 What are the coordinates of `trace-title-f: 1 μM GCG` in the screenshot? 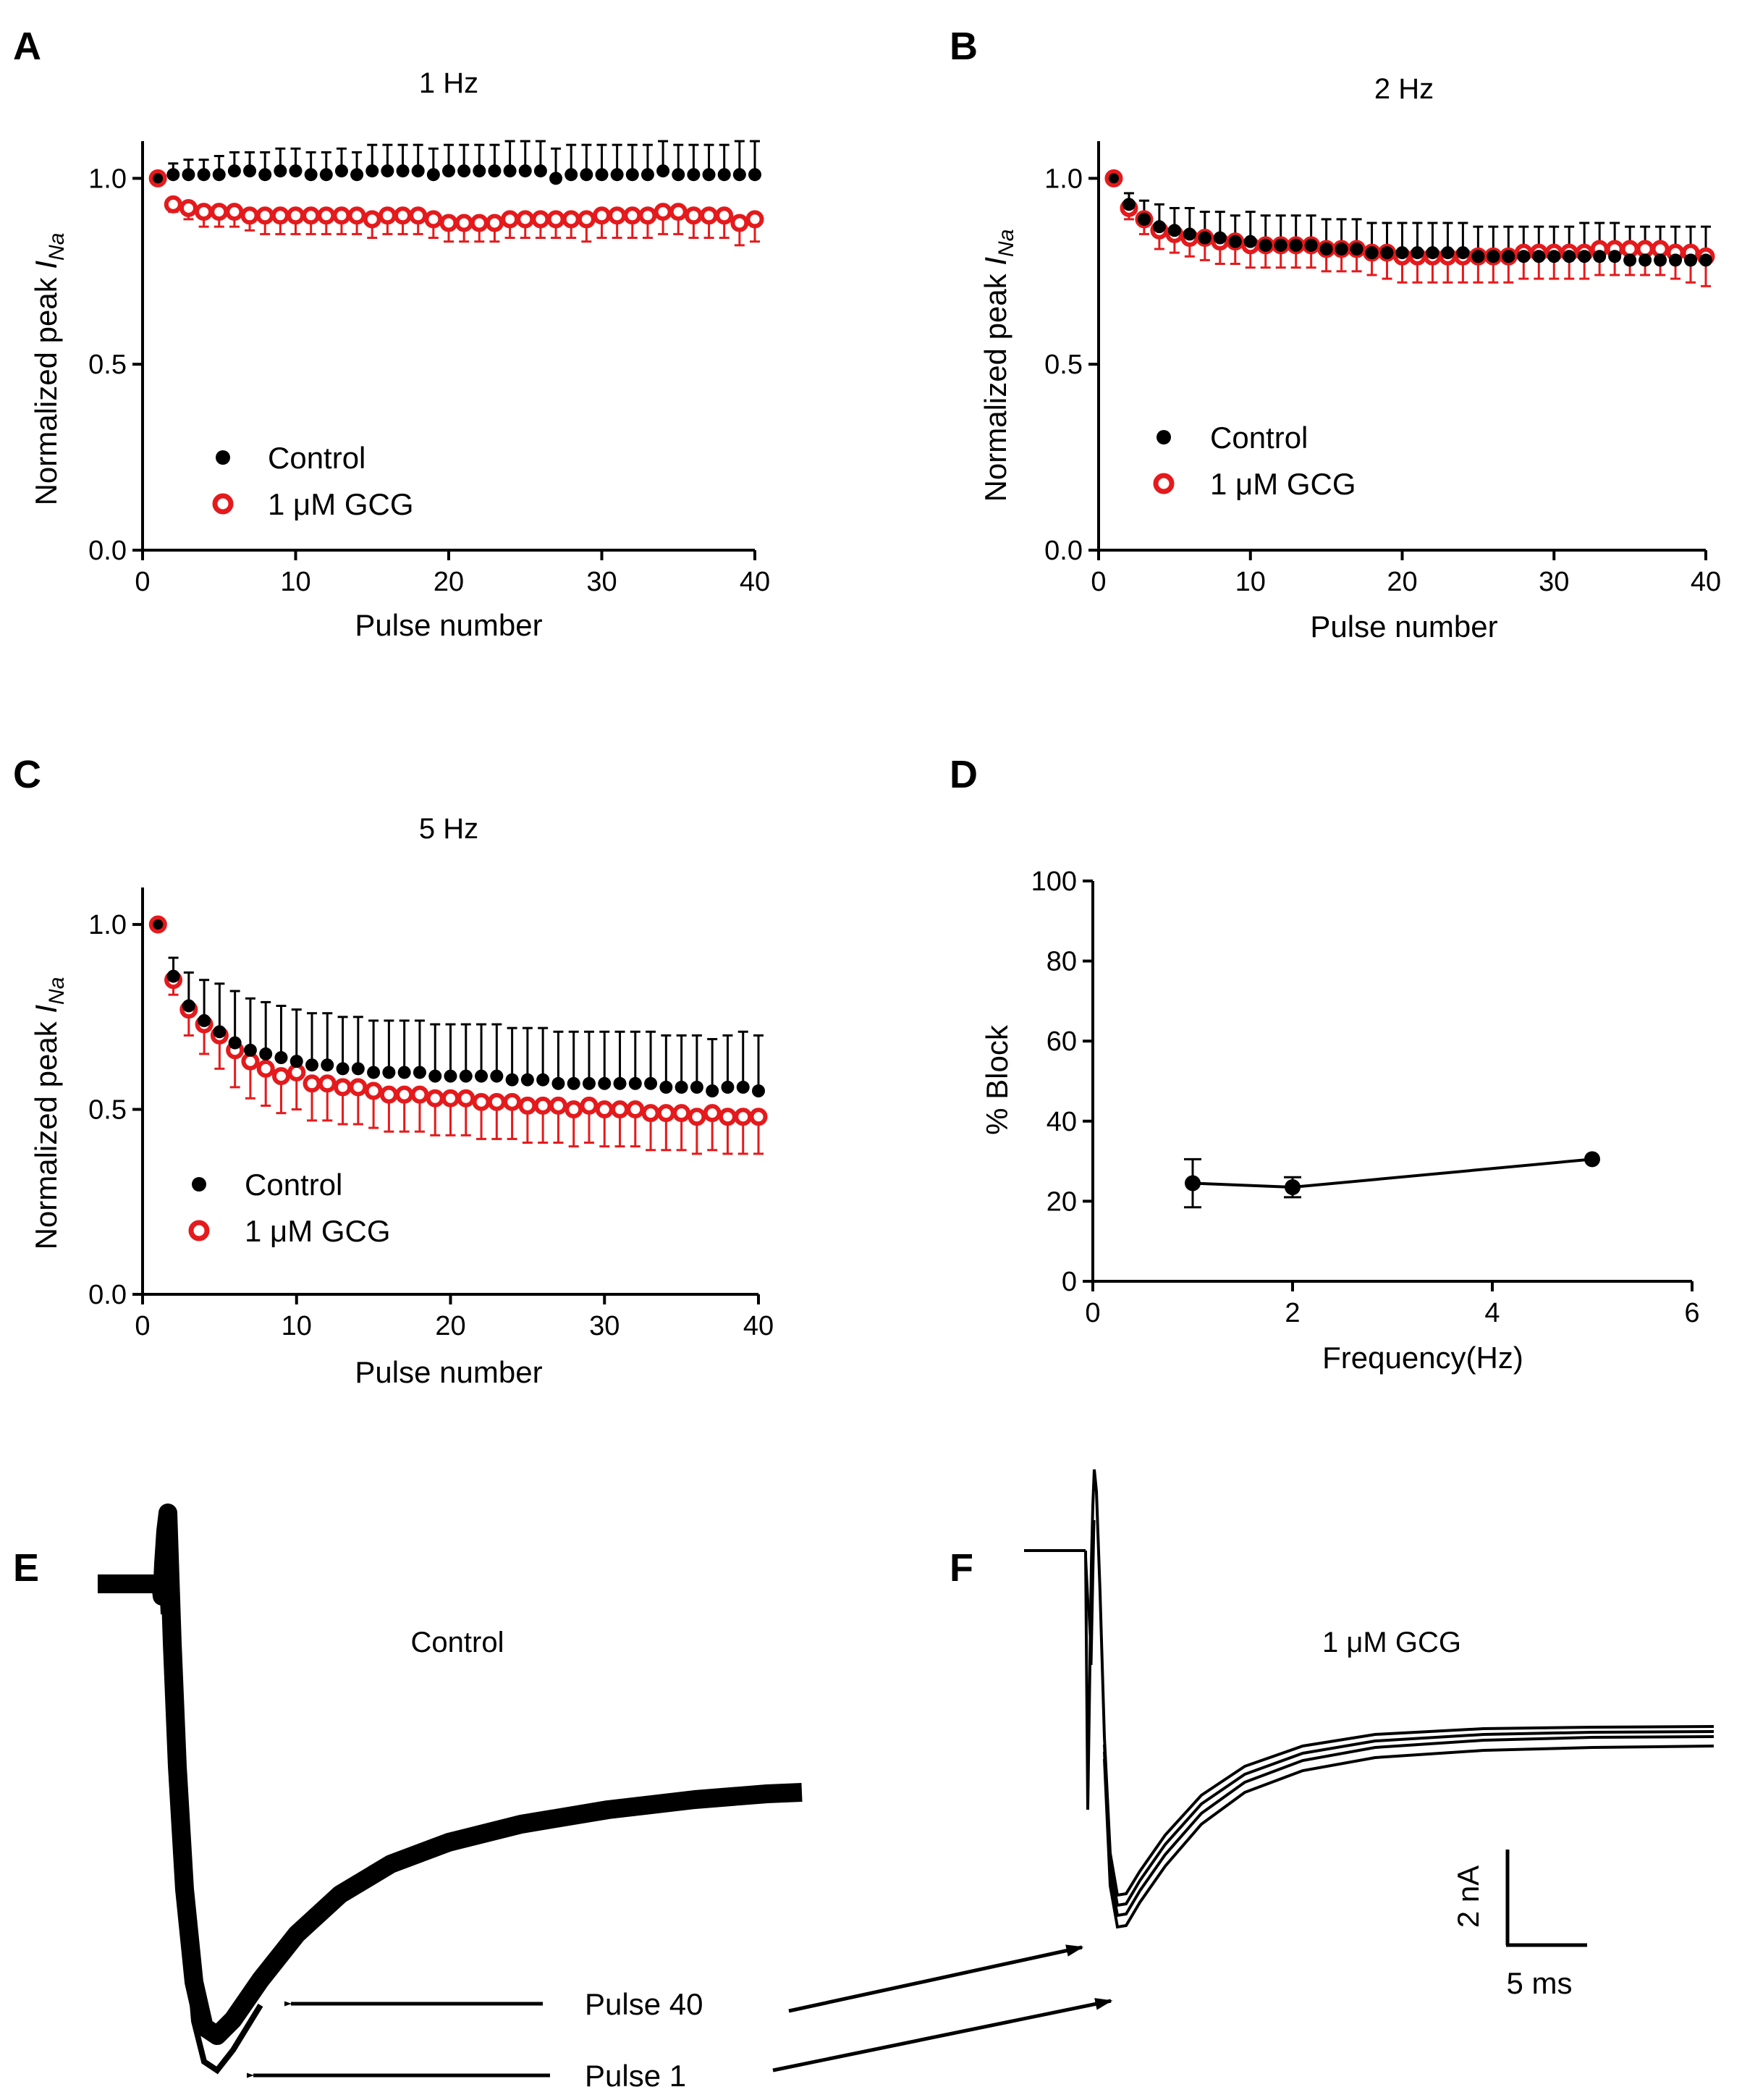 It's located at (1391, 1642).